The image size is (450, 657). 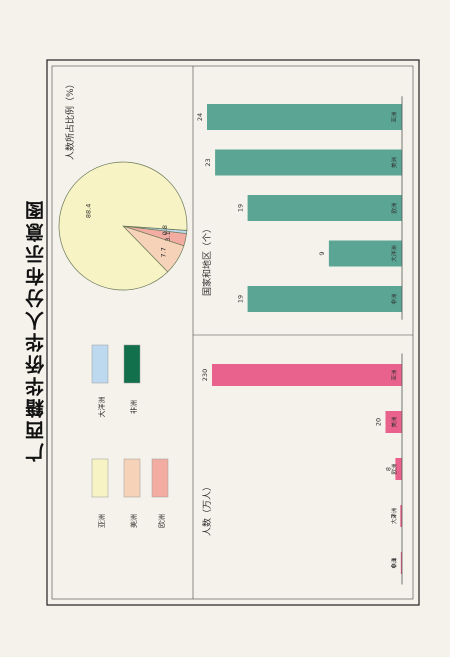 What do you see at coordinates (102, 521) in the screenshot?
I see `legend-label-0: 亚洲` at bounding box center [102, 521].